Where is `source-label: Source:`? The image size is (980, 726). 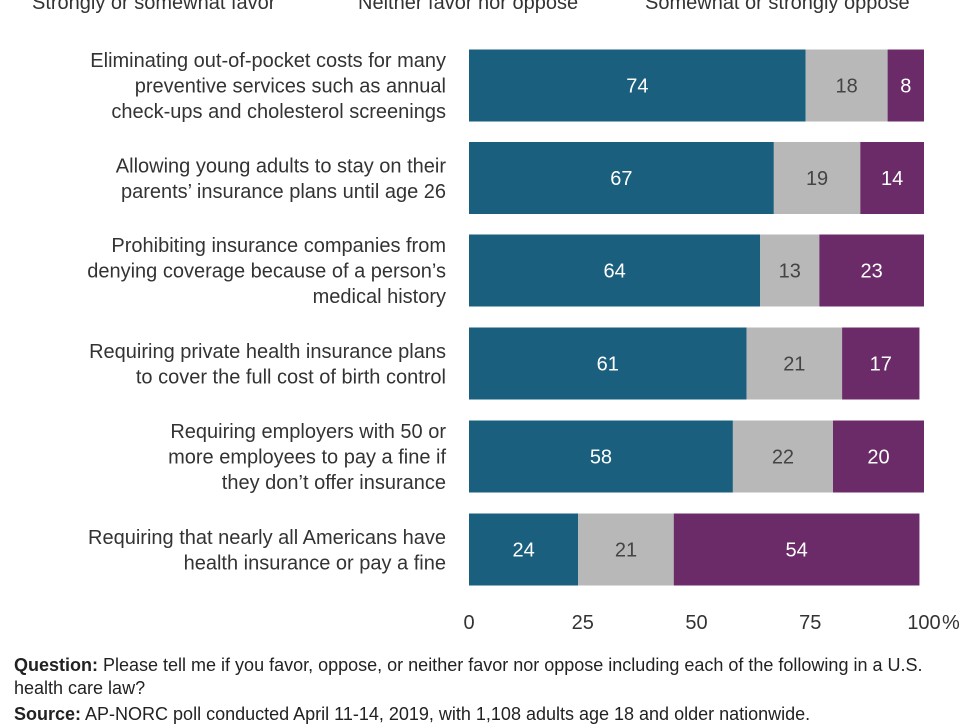 source-label: Source: is located at coordinates (48, 714).